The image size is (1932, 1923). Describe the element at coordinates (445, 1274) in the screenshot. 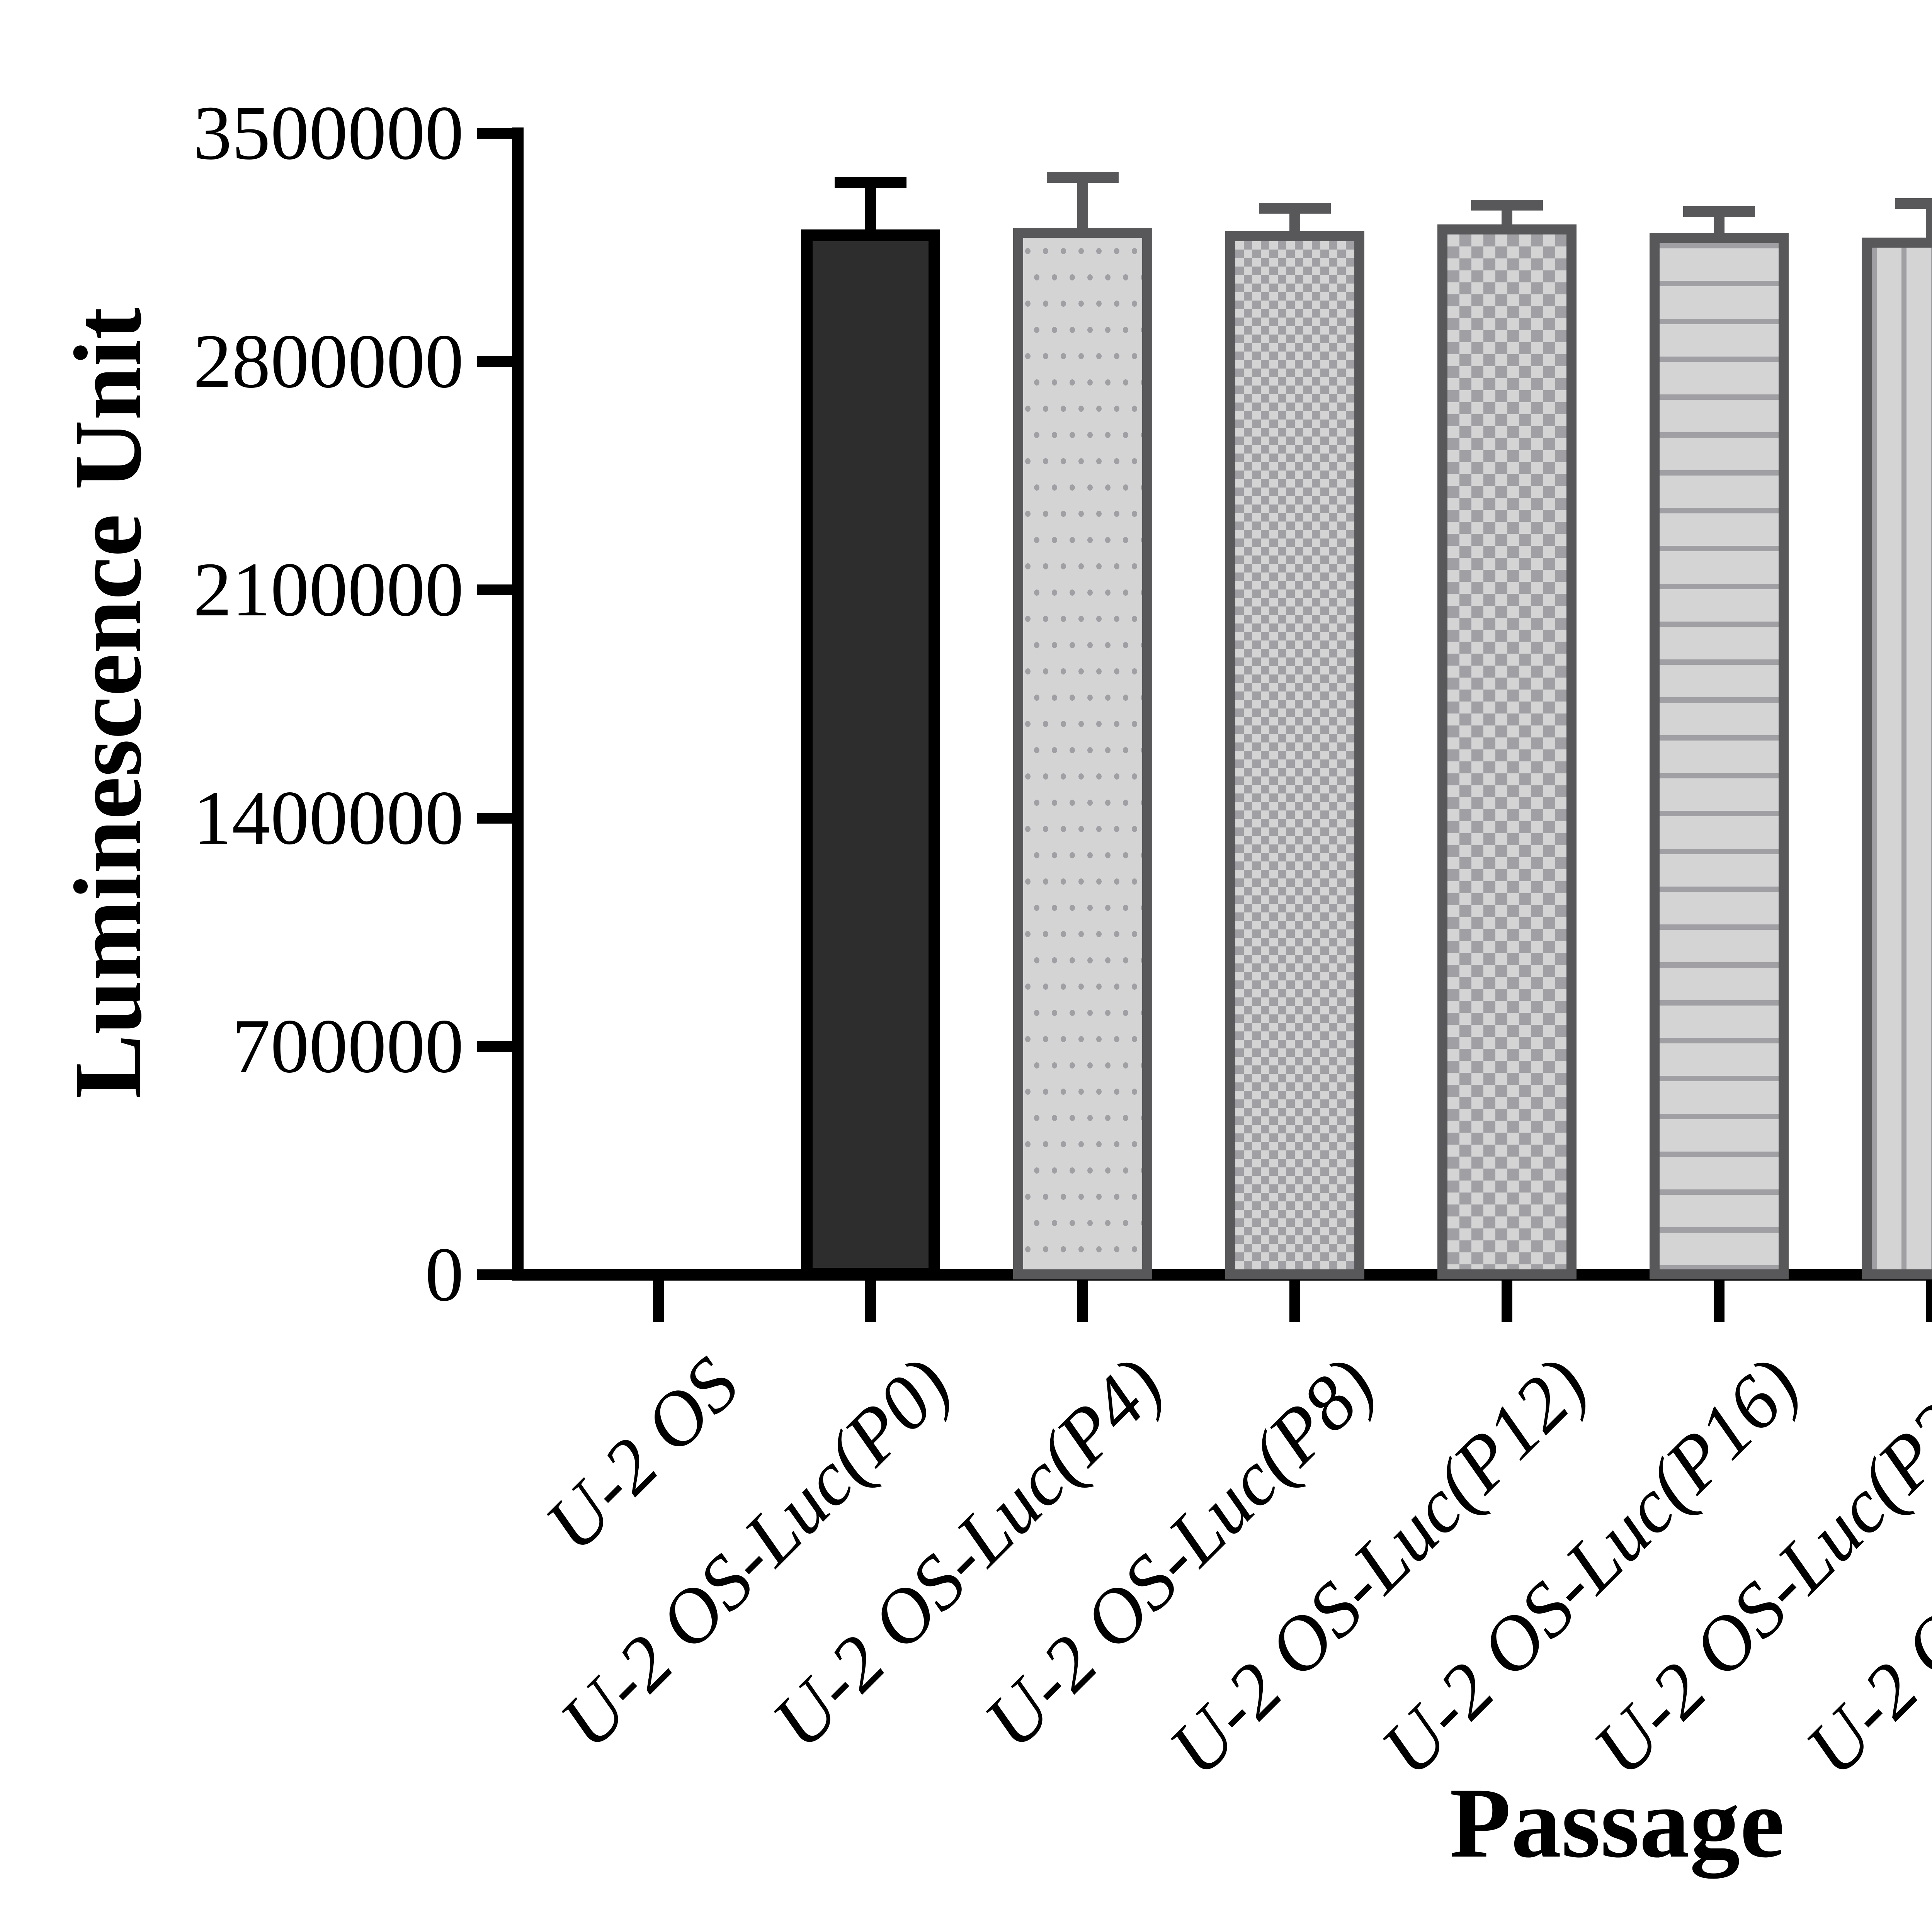

I see `y-tick-label: 0` at that location.